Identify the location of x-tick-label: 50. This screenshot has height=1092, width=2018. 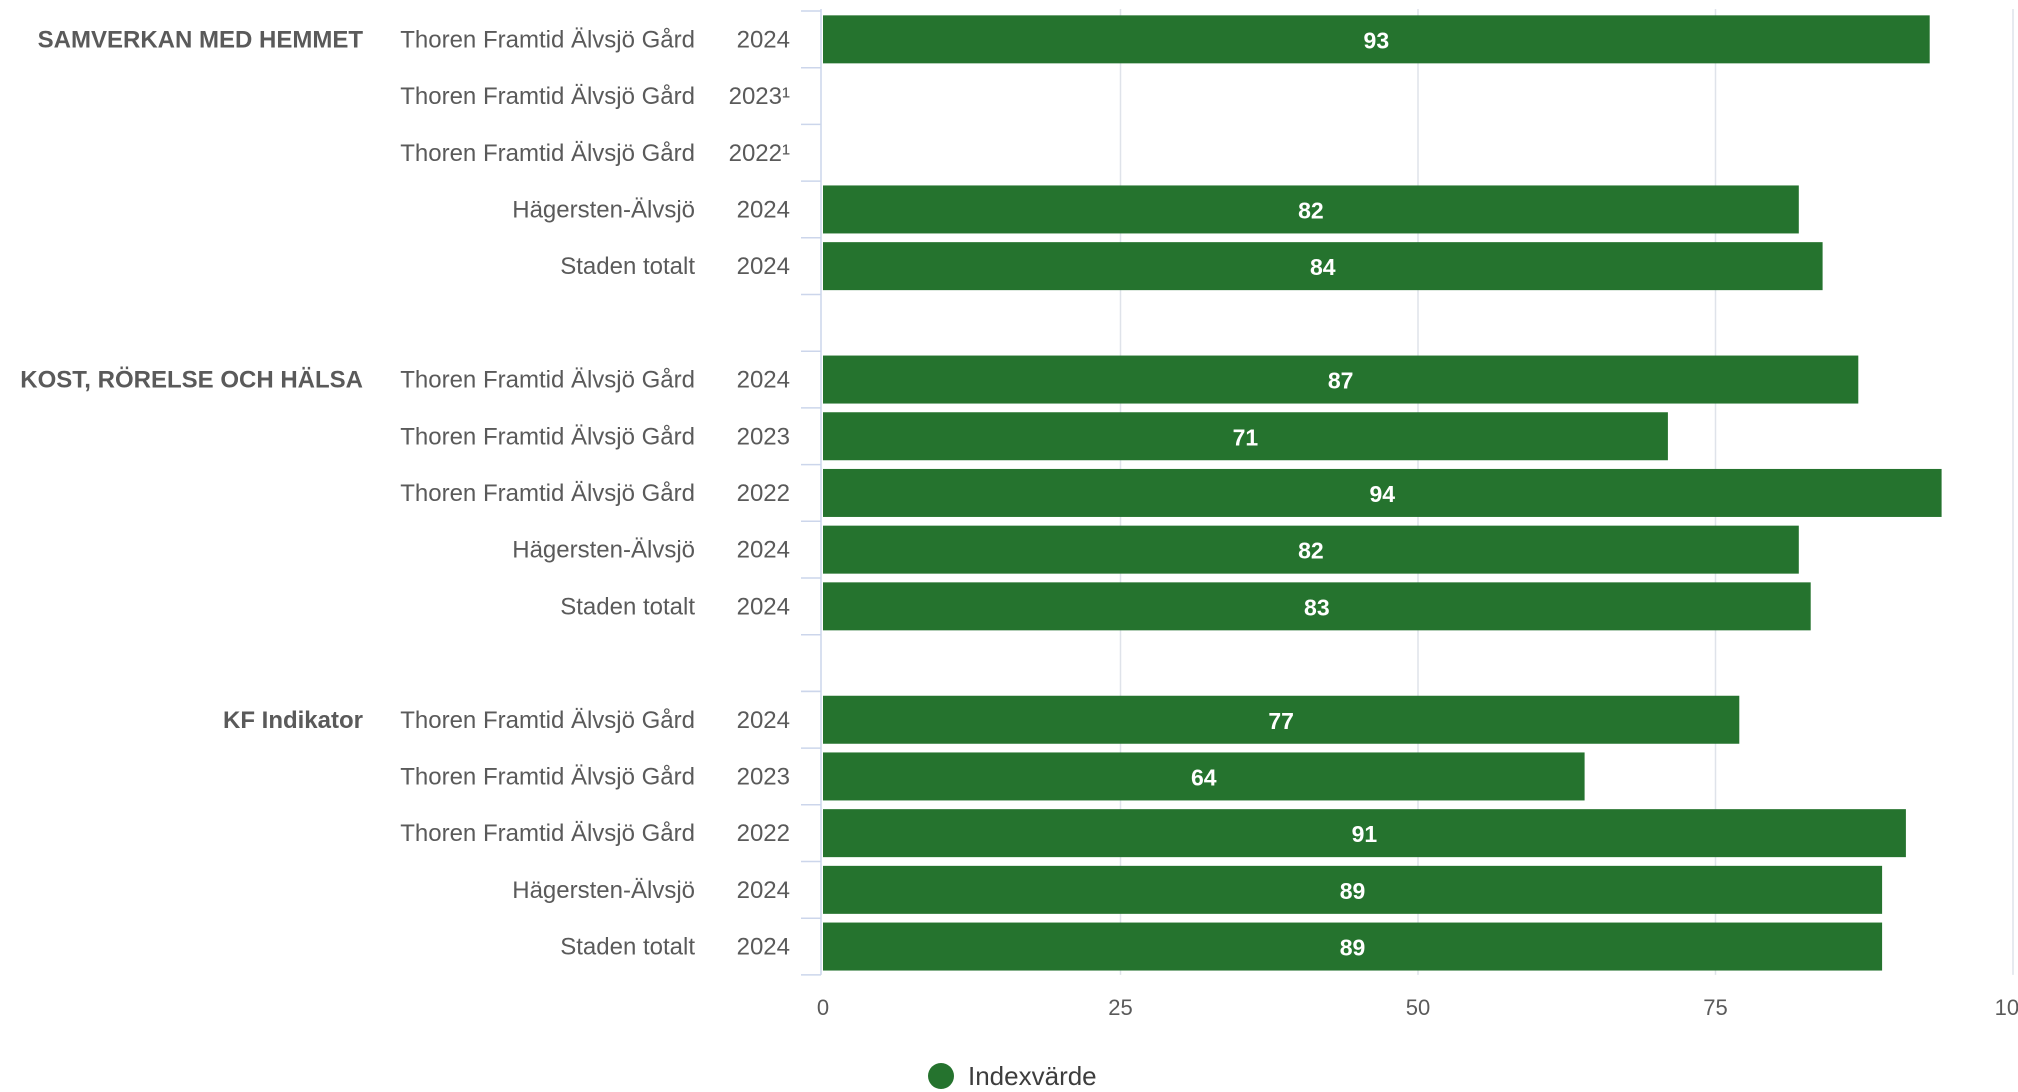
(1418, 1007).